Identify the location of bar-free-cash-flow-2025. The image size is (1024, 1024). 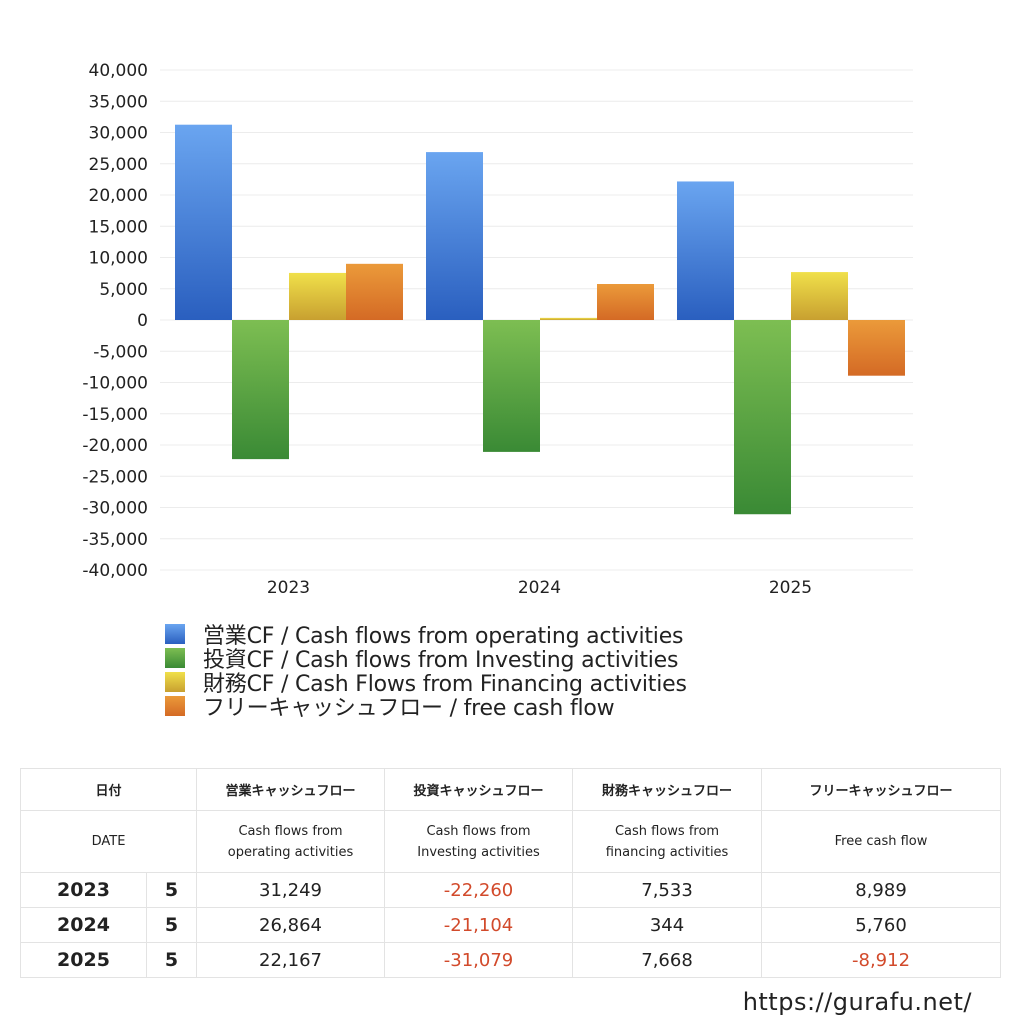
(876, 348).